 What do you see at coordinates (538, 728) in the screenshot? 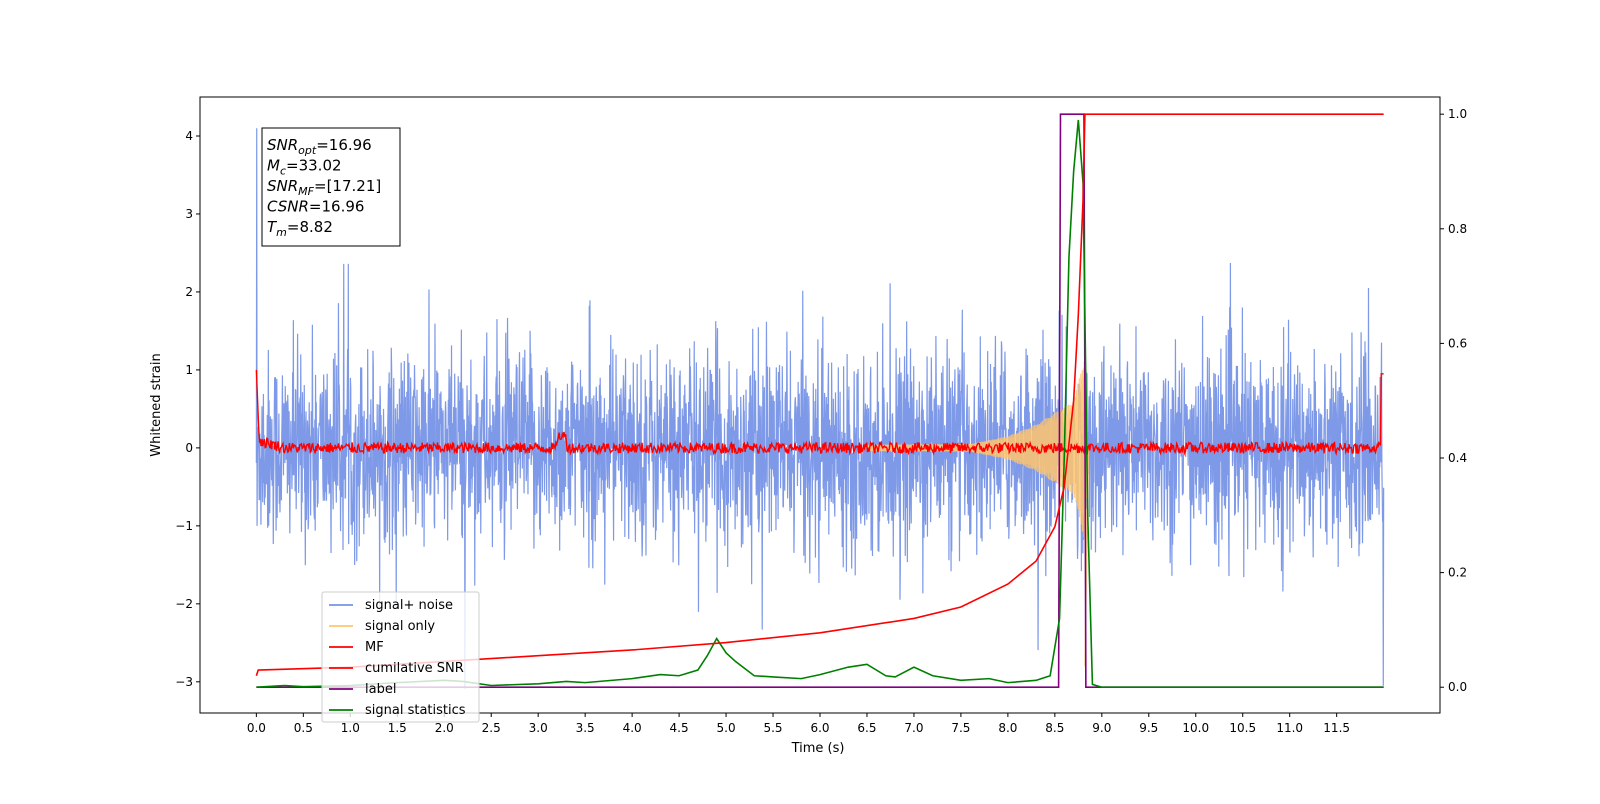
I see `x-tick-label: 3.0` at bounding box center [538, 728].